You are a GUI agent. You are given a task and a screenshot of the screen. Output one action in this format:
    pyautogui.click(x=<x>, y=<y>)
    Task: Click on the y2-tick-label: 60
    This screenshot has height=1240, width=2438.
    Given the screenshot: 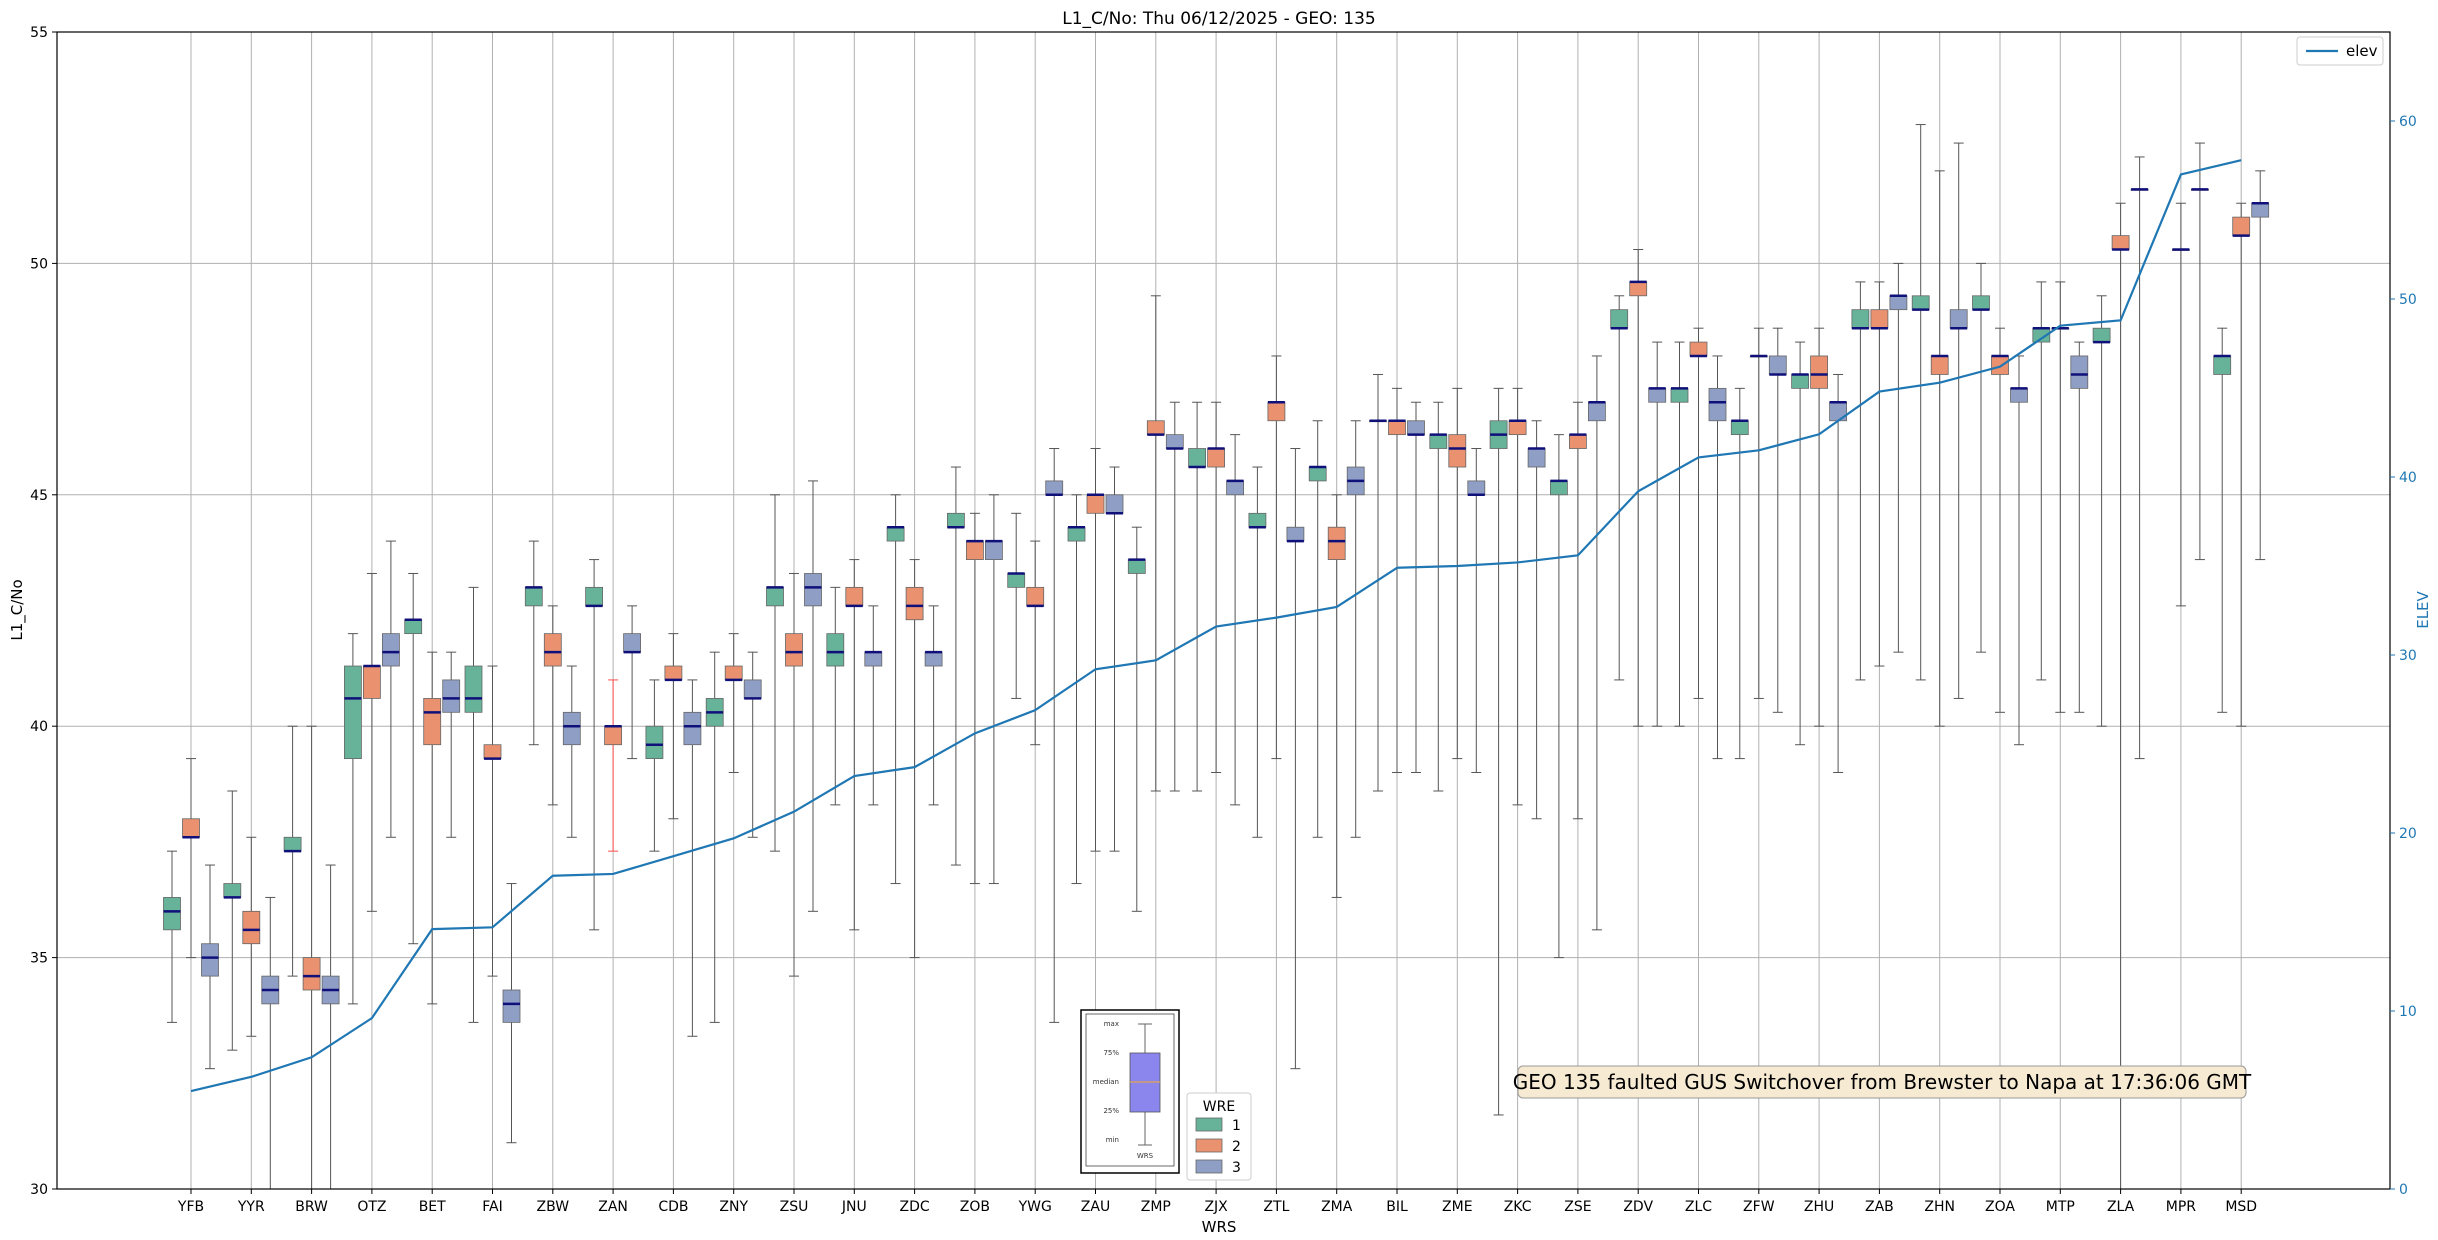 What is the action you would take?
    pyautogui.click(x=2408, y=122)
    